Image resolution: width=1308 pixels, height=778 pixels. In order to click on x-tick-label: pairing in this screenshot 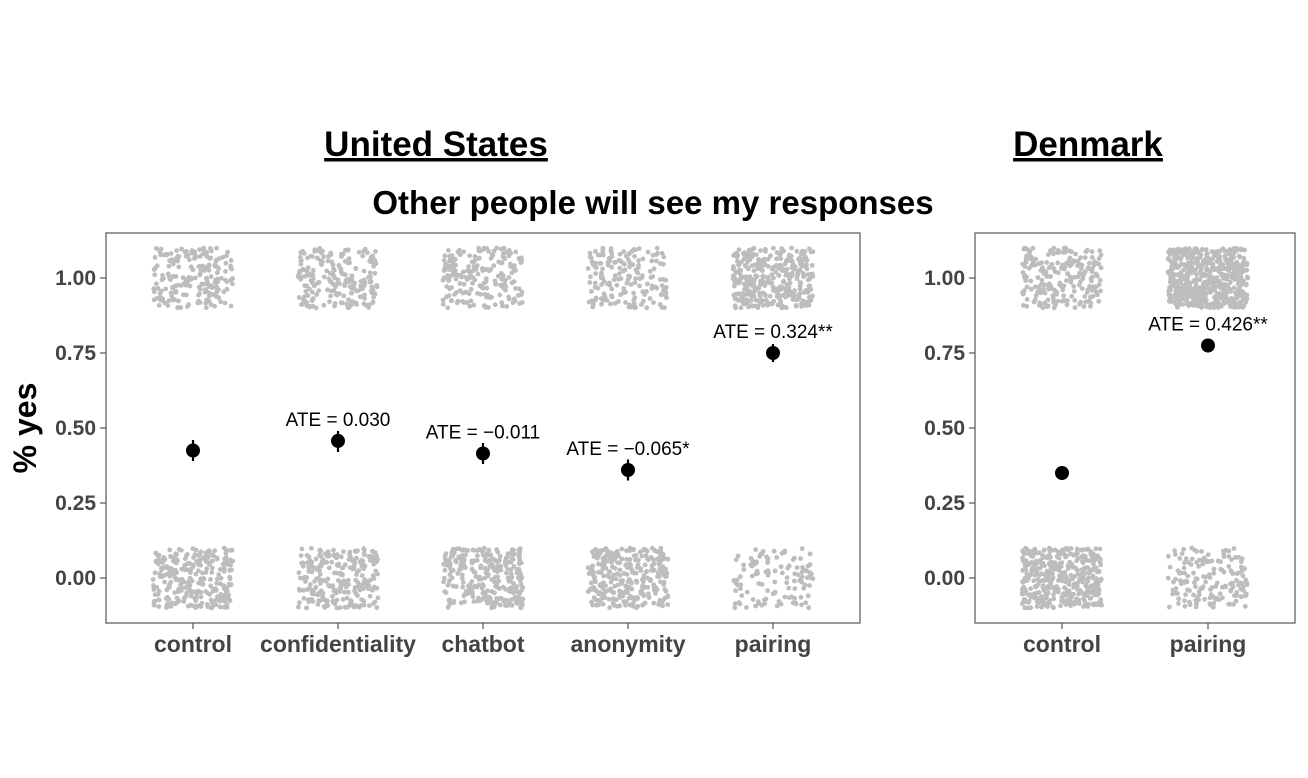, I will do `click(773, 644)`.